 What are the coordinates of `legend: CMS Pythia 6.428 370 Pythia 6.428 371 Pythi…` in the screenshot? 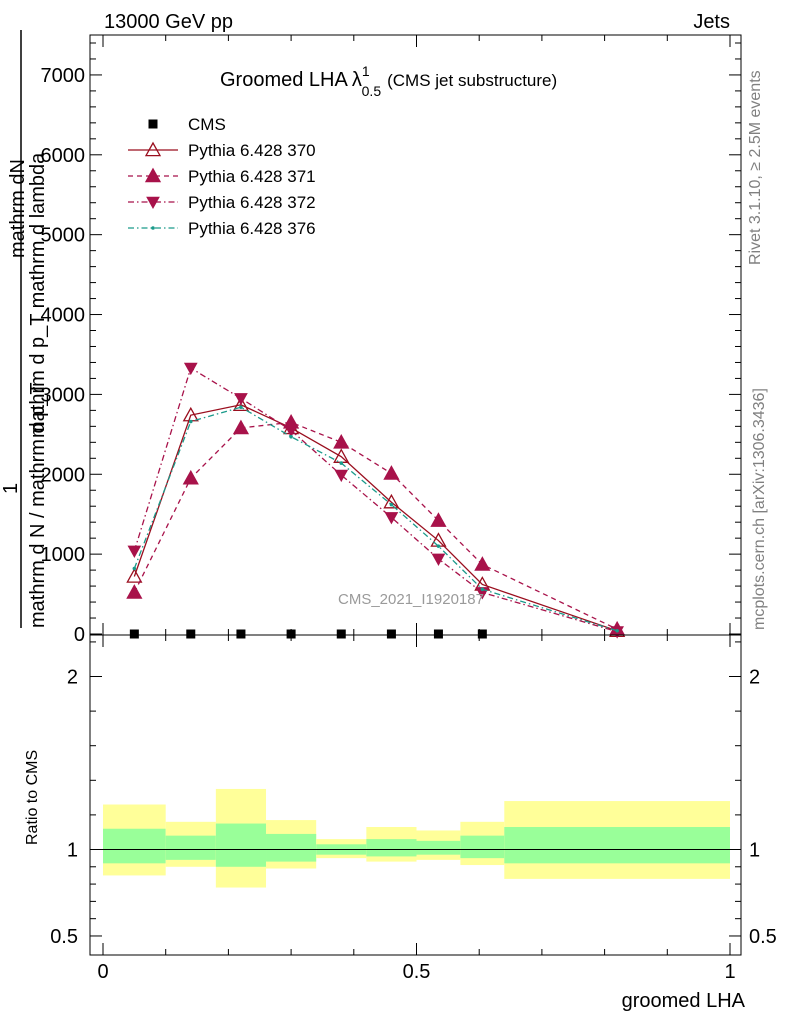 It's located at (222, 176).